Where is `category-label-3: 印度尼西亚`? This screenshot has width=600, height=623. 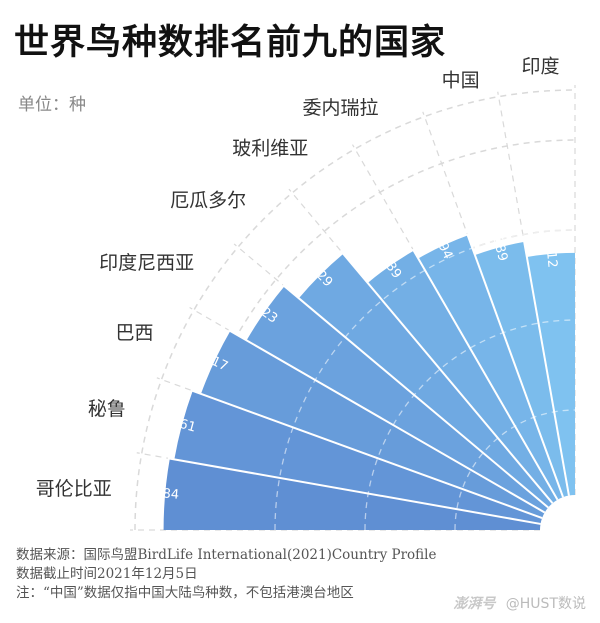
category-label-3: 印度尼西亚 is located at coordinates (146, 263).